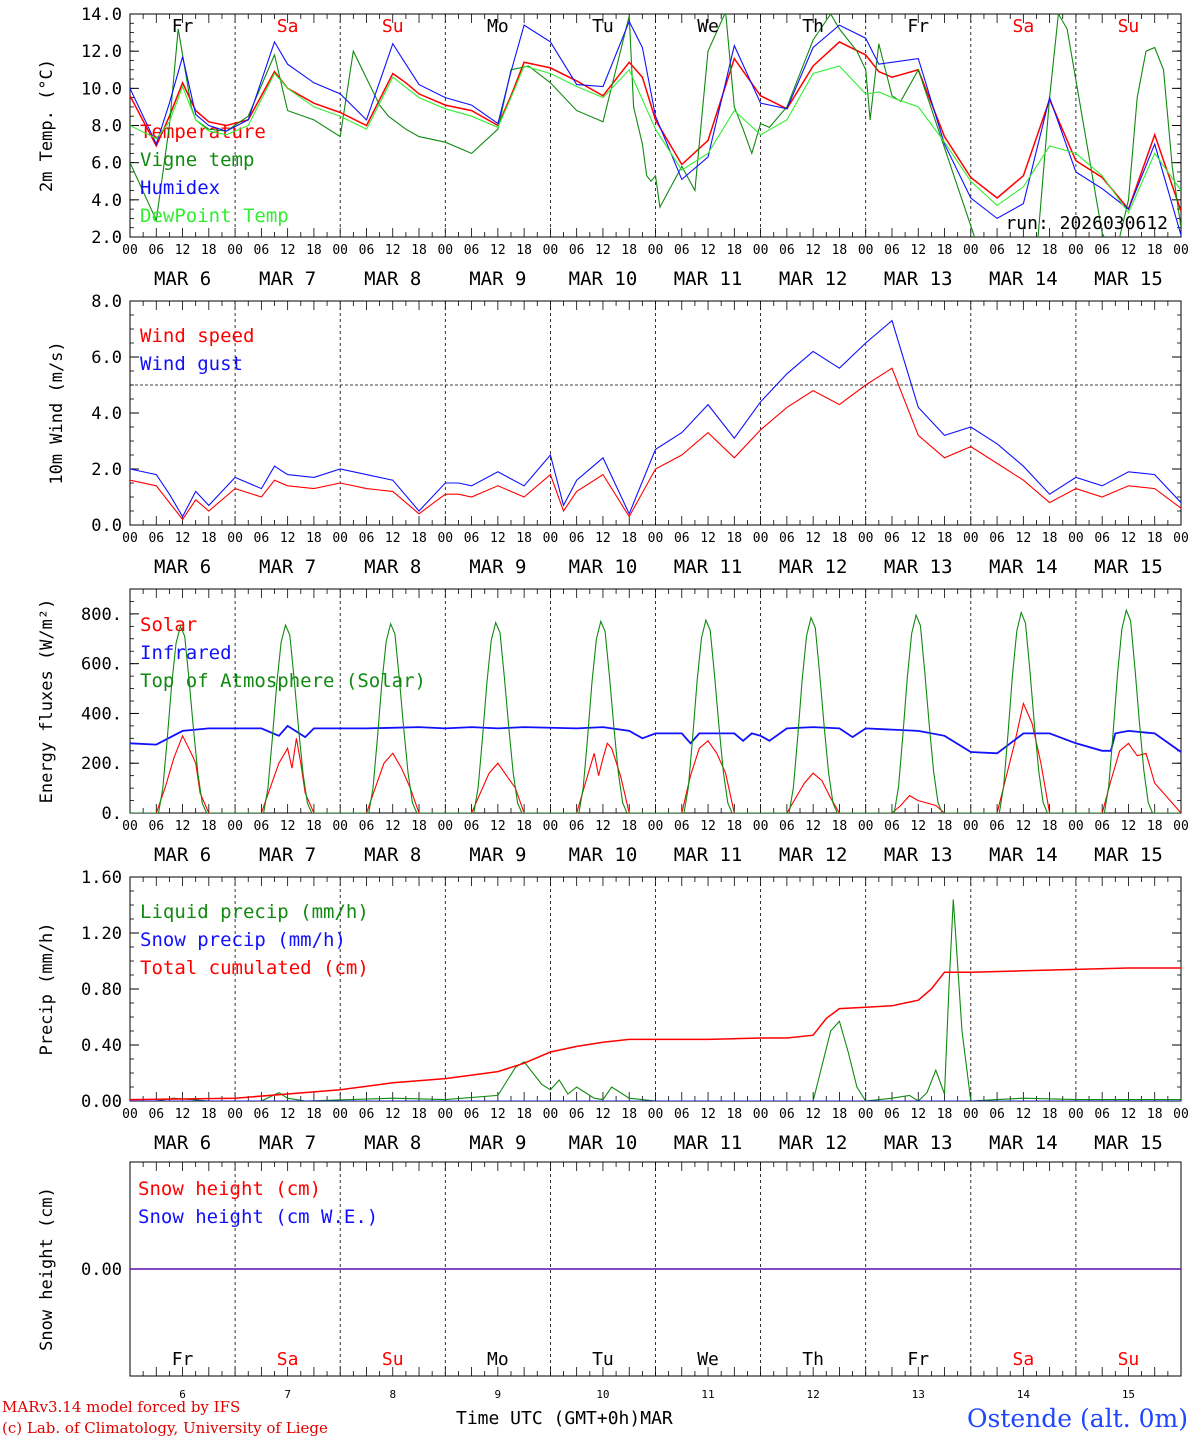  What do you see at coordinates (655, 139) in the screenshot?
I see `series-line-dewpoint-temp` at bounding box center [655, 139].